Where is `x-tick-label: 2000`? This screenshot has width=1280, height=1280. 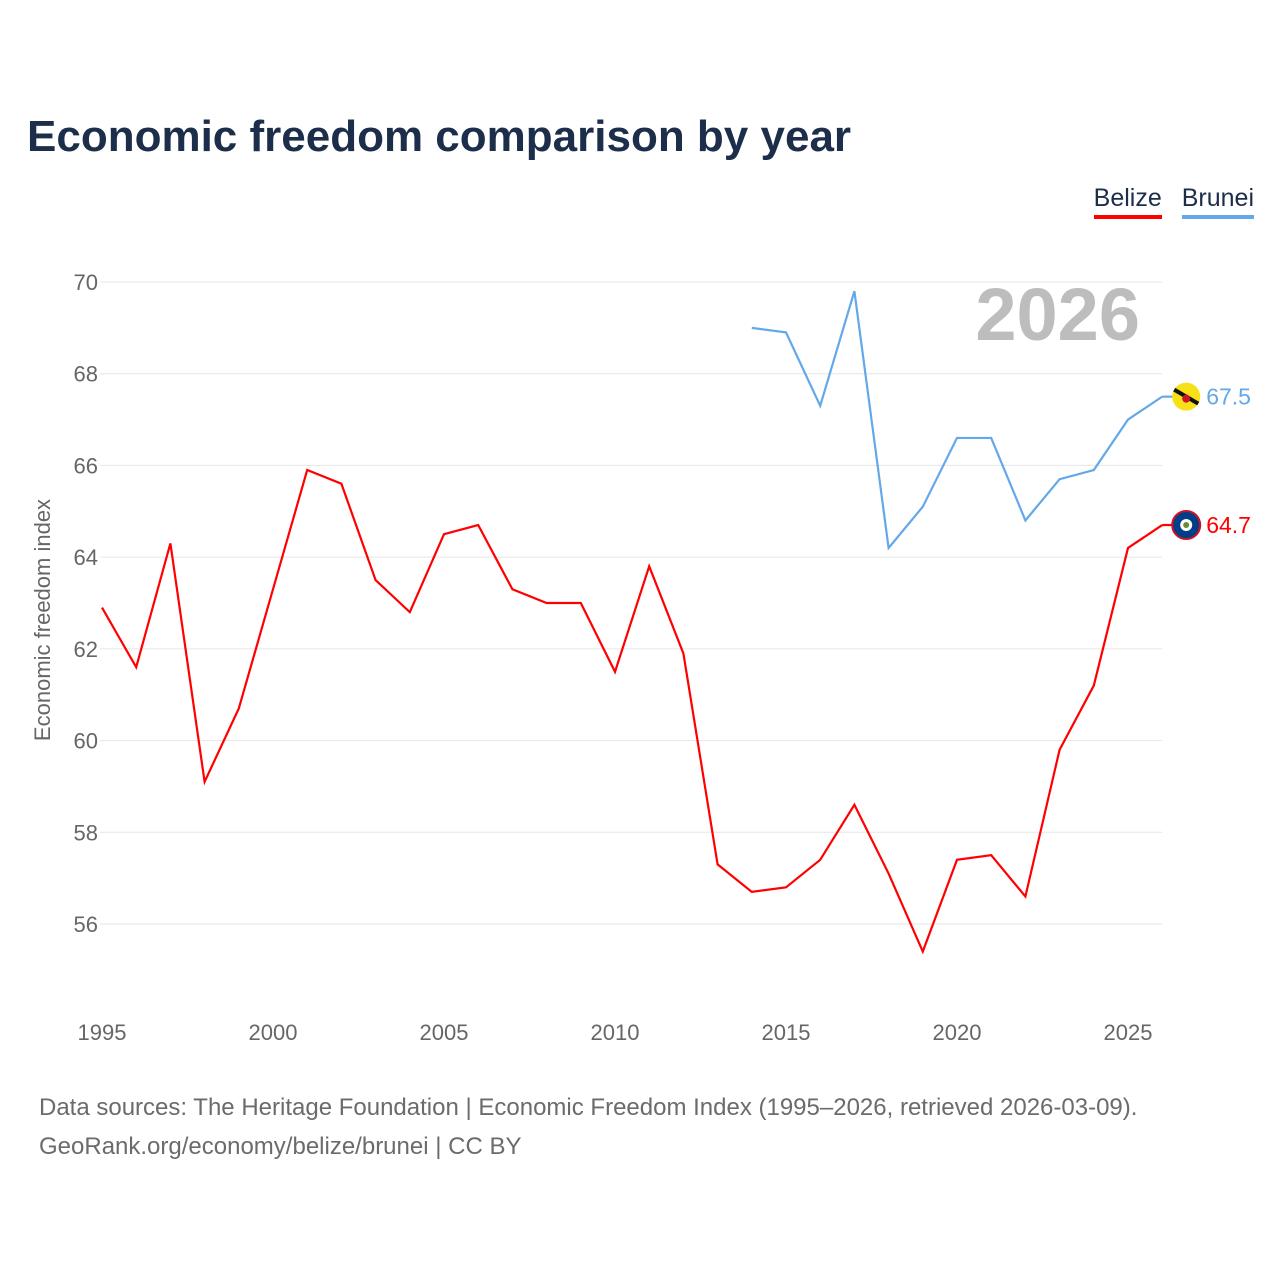 x-tick-label: 2000 is located at coordinates (273, 1032).